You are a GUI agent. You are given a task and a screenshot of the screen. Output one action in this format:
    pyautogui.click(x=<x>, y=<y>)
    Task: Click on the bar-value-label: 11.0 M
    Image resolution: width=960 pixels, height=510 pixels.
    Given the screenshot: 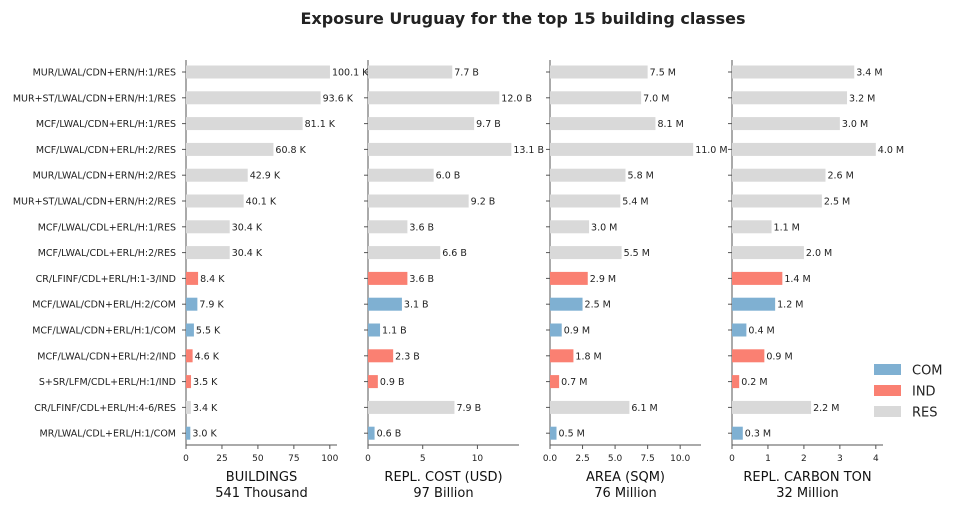 What is the action you would take?
    pyautogui.click(x=711, y=150)
    